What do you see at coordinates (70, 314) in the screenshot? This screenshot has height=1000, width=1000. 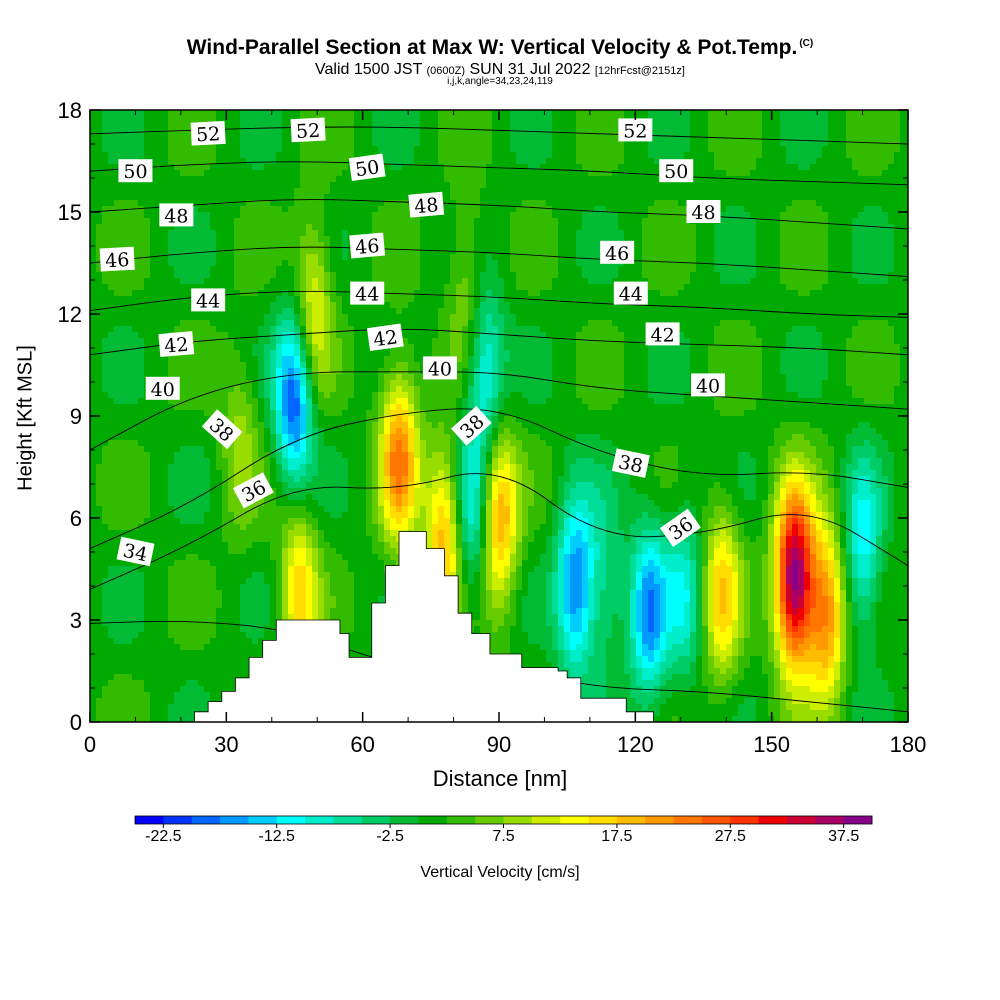 I see `y-tick-label: 12` at bounding box center [70, 314].